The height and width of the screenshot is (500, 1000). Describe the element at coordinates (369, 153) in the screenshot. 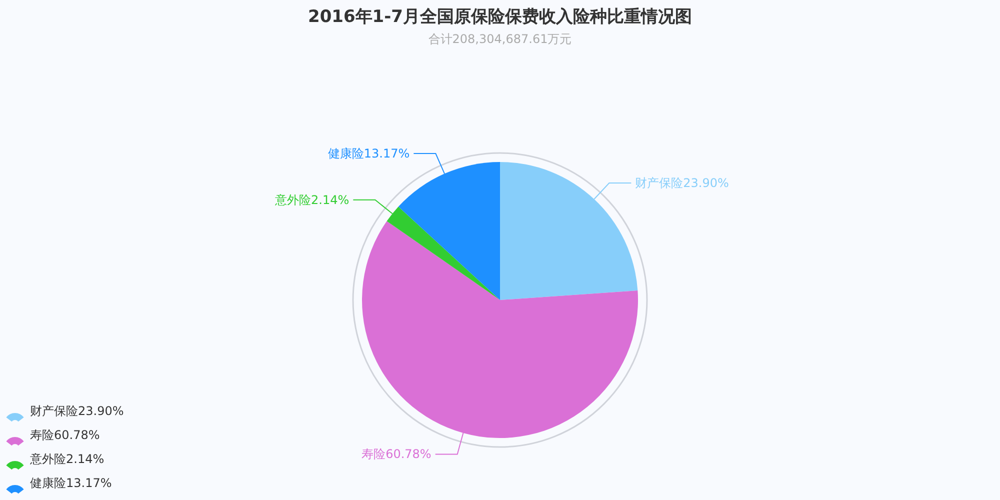

I see `slice-label: 健康险13.17%` at that location.